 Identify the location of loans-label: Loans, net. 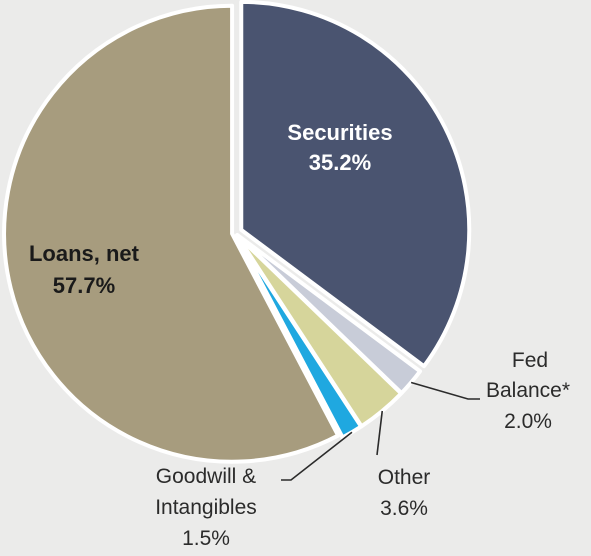
(84, 253).